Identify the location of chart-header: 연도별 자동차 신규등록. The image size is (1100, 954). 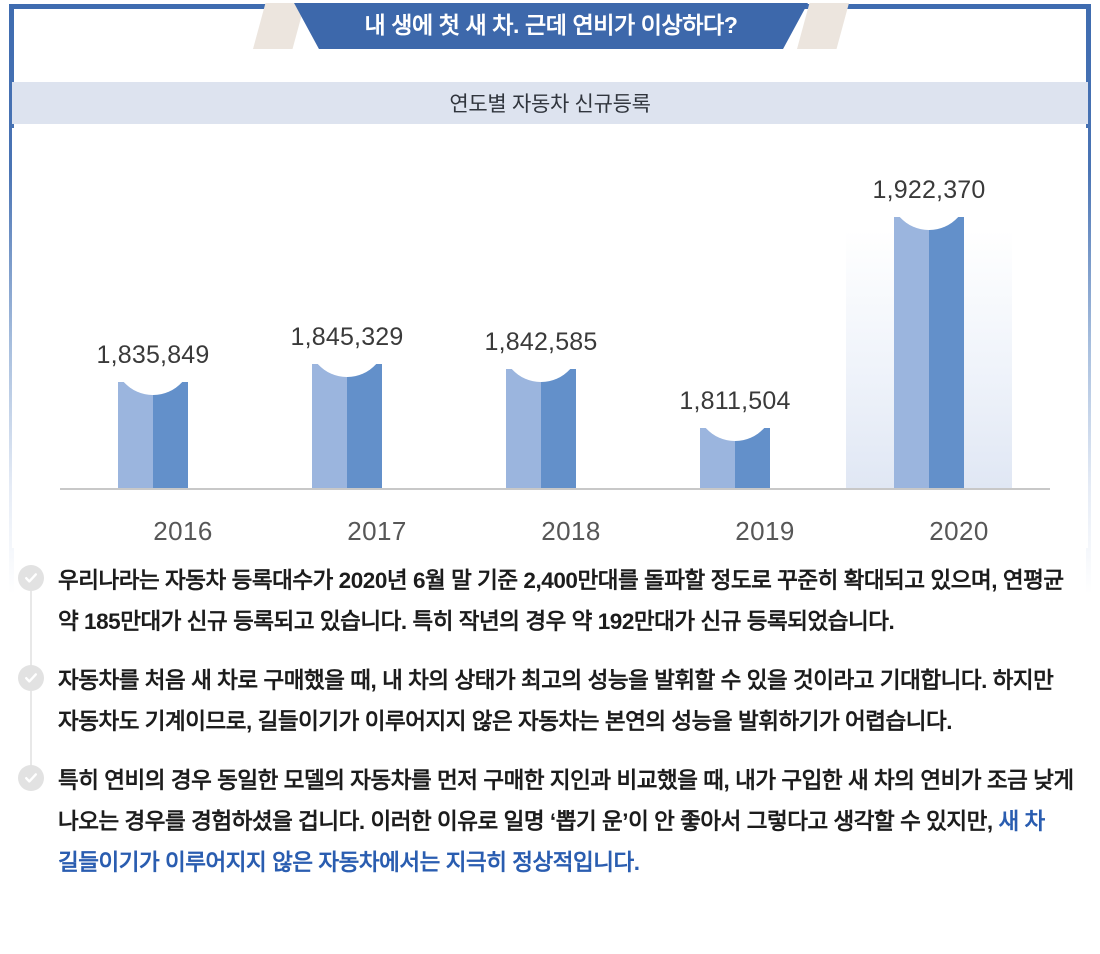
(550, 103).